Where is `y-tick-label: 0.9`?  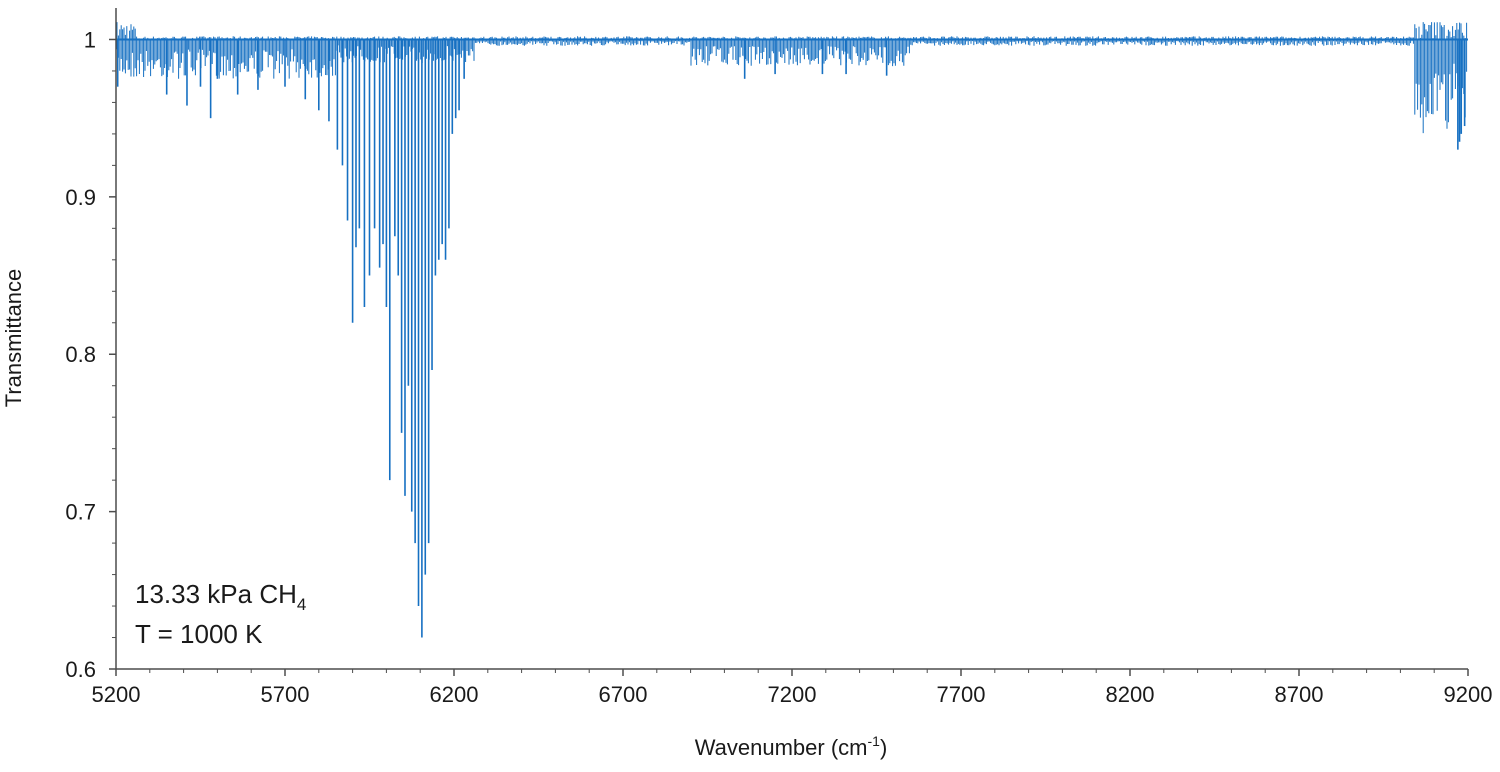
y-tick-label: 0.9 is located at coordinates (80, 197).